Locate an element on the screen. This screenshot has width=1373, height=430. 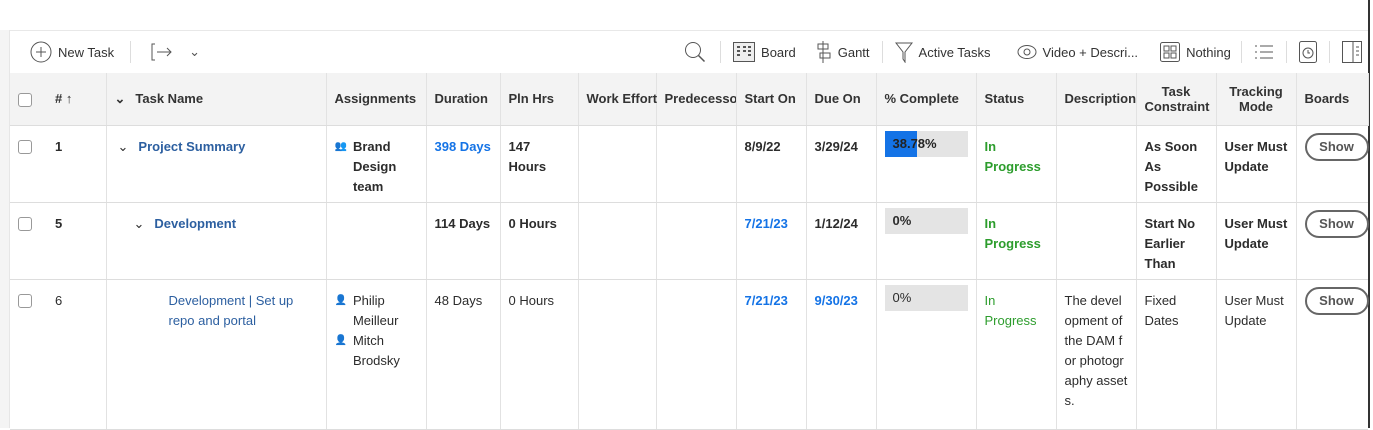
timeline-button is located at coordinates (1307, 52).